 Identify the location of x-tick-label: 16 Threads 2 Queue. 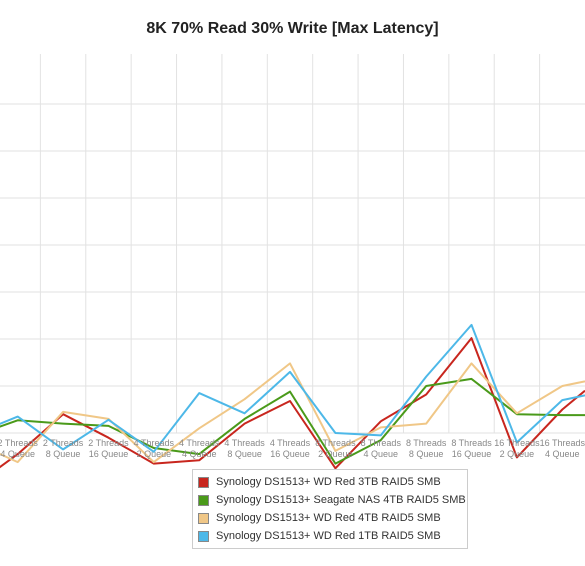
(517, 448).